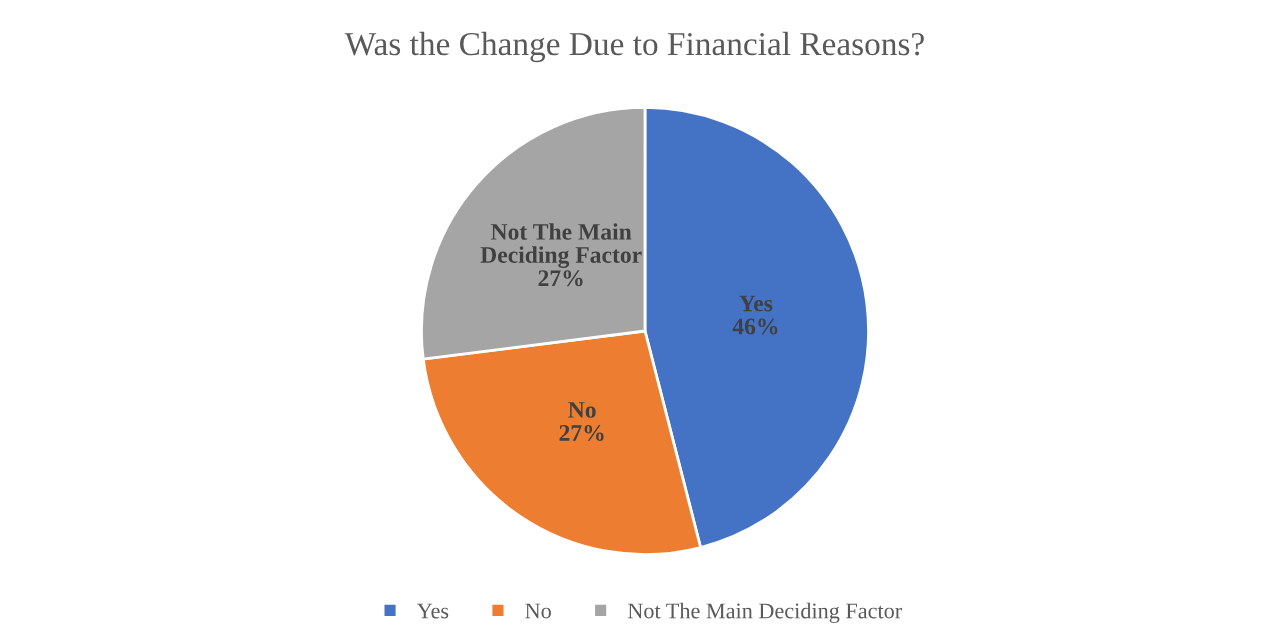 The image size is (1270, 643). What do you see at coordinates (755, 326) in the screenshot?
I see `data-label: 46%` at bounding box center [755, 326].